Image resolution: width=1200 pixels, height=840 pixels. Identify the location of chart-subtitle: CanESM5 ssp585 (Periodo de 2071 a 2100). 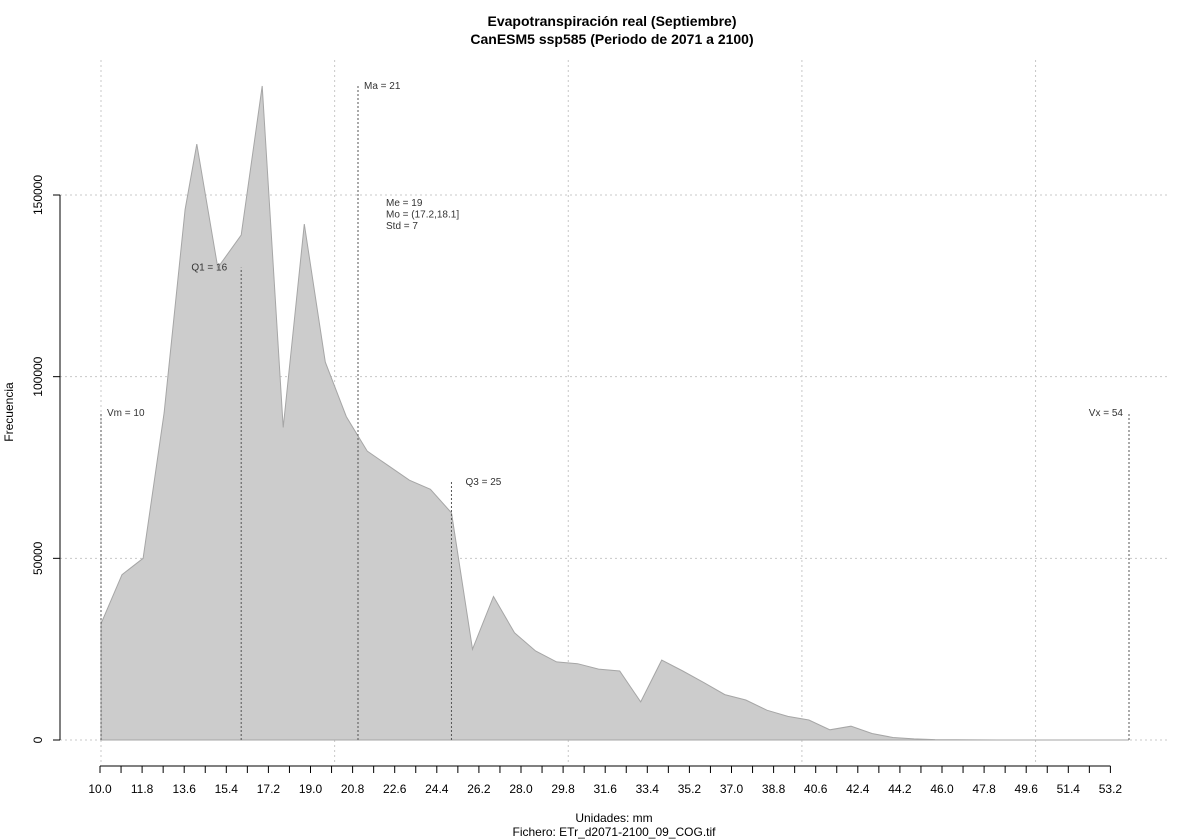
(611, 39).